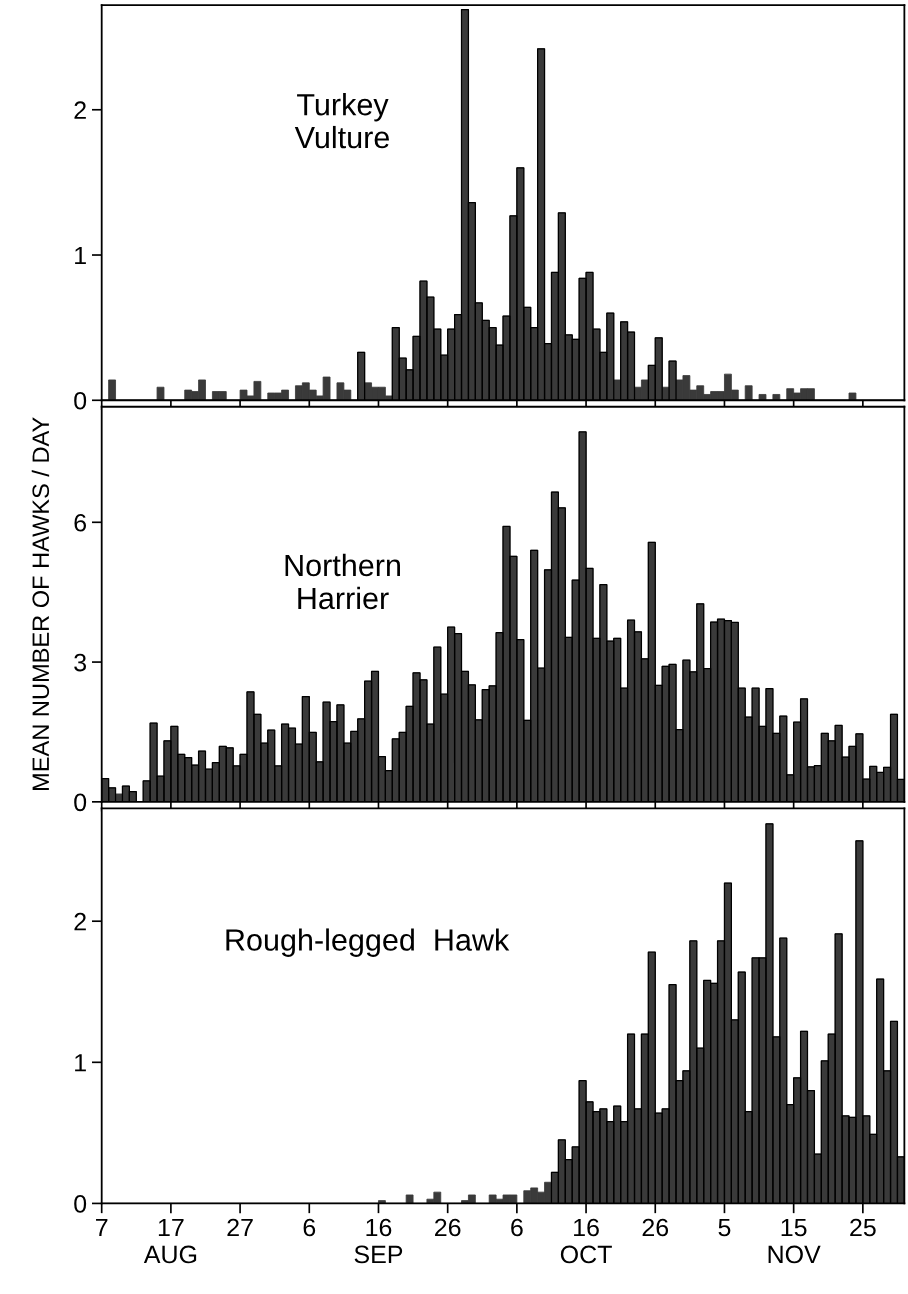  I want to click on y-tick-label: 3, so click(80, 662).